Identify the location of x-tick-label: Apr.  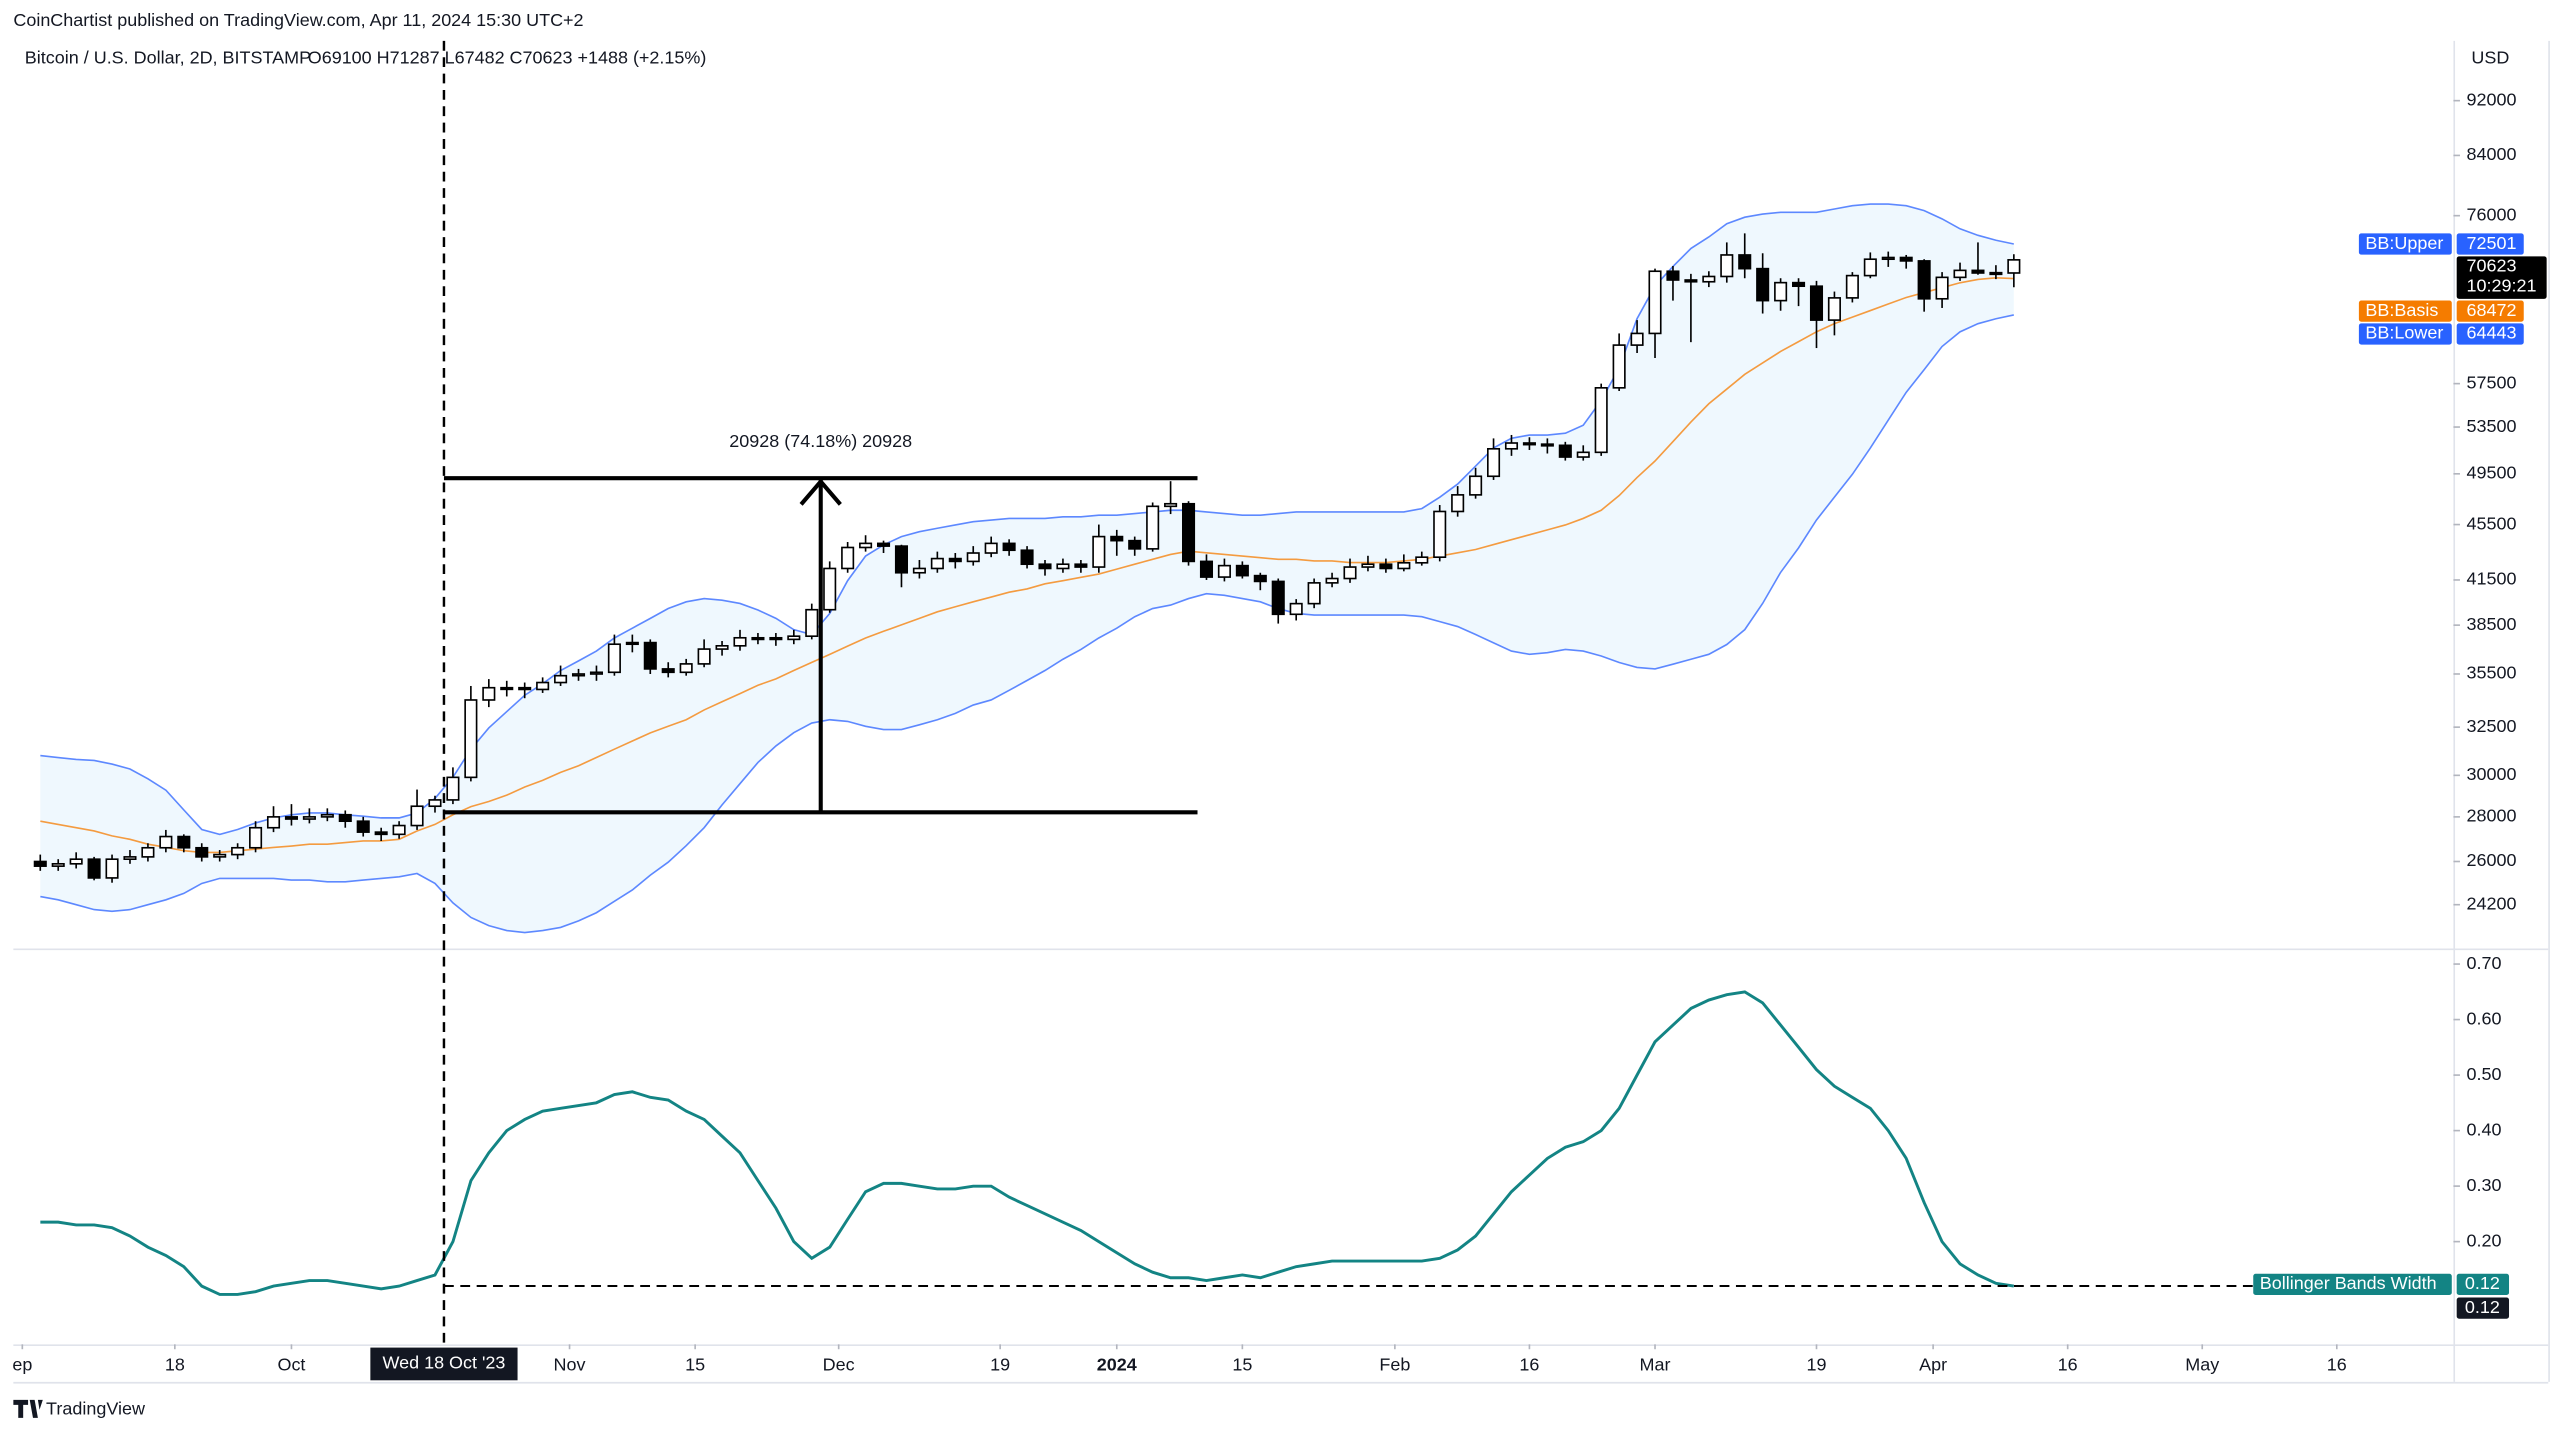
(1933, 1364).